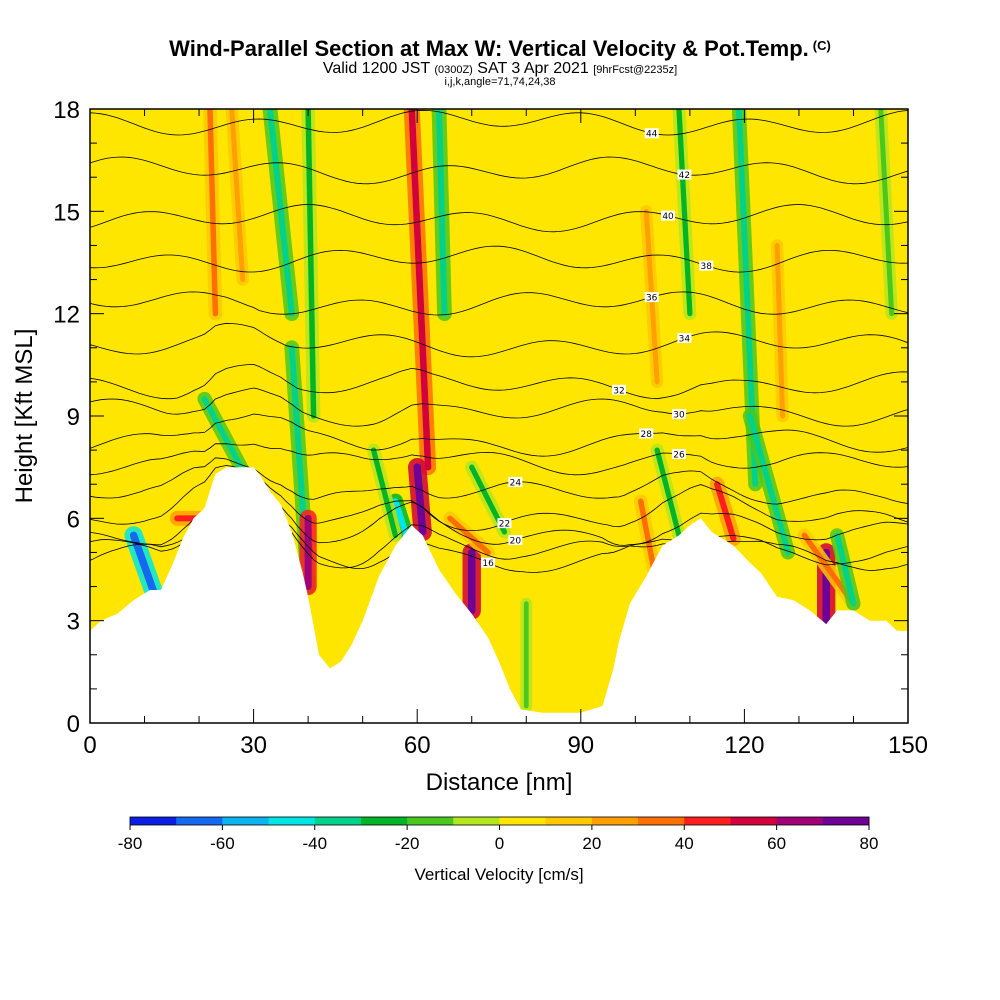  What do you see at coordinates (314, 843) in the screenshot?
I see `colorbar-tick-label--40: -40` at bounding box center [314, 843].